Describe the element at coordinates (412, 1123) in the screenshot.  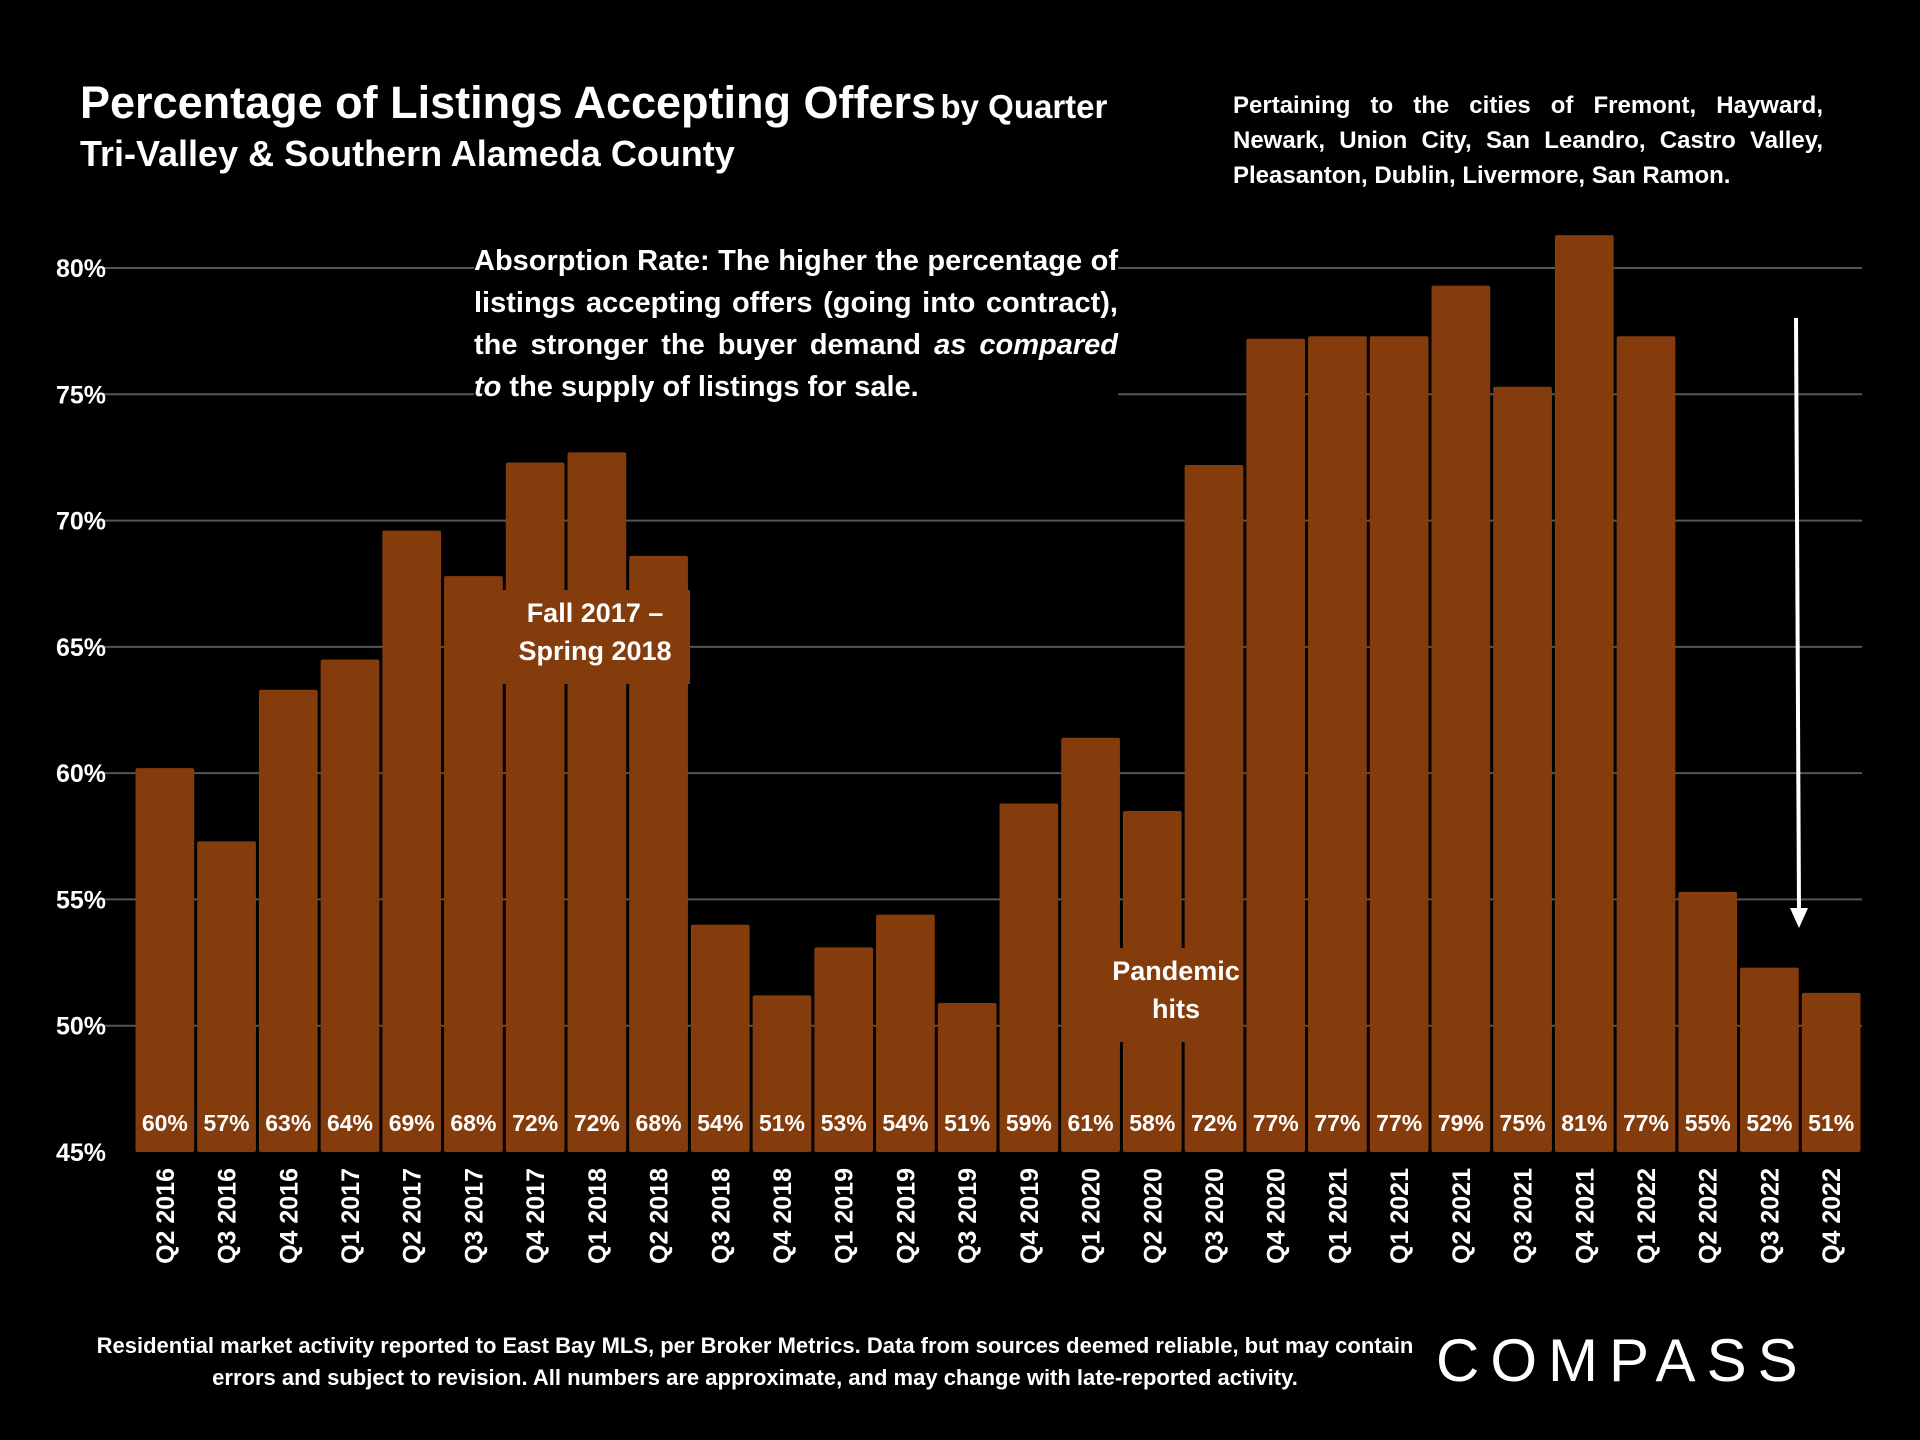
I see `data-label: 69%` at that location.